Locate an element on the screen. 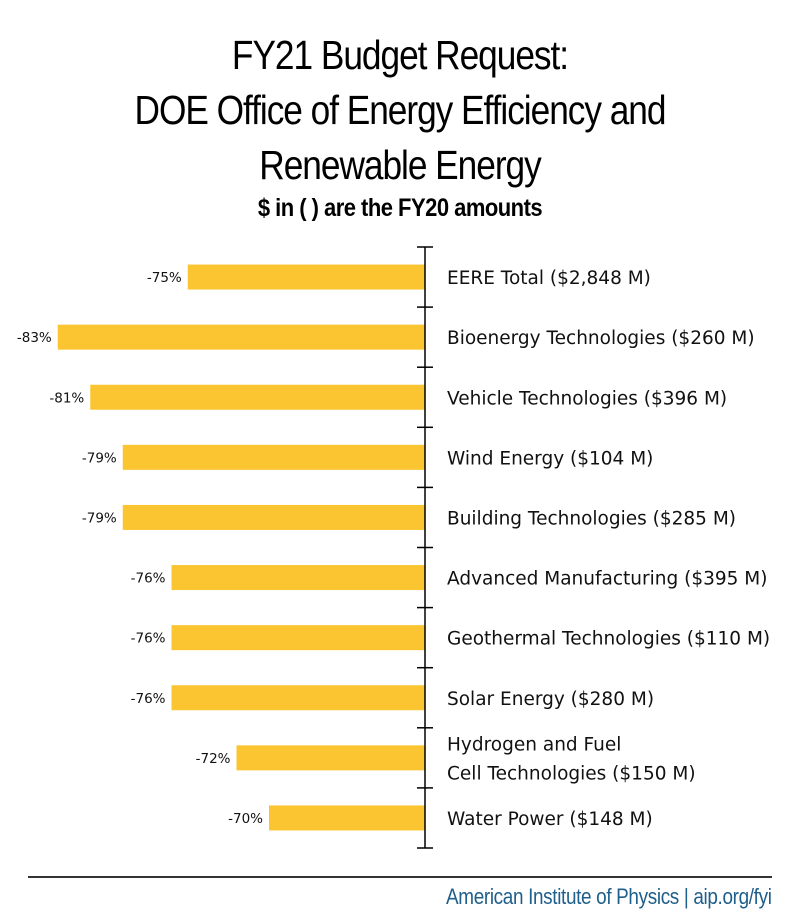 The image size is (800, 924). category-label-2: Vehicle Technologies ($396 M) is located at coordinates (587, 398).